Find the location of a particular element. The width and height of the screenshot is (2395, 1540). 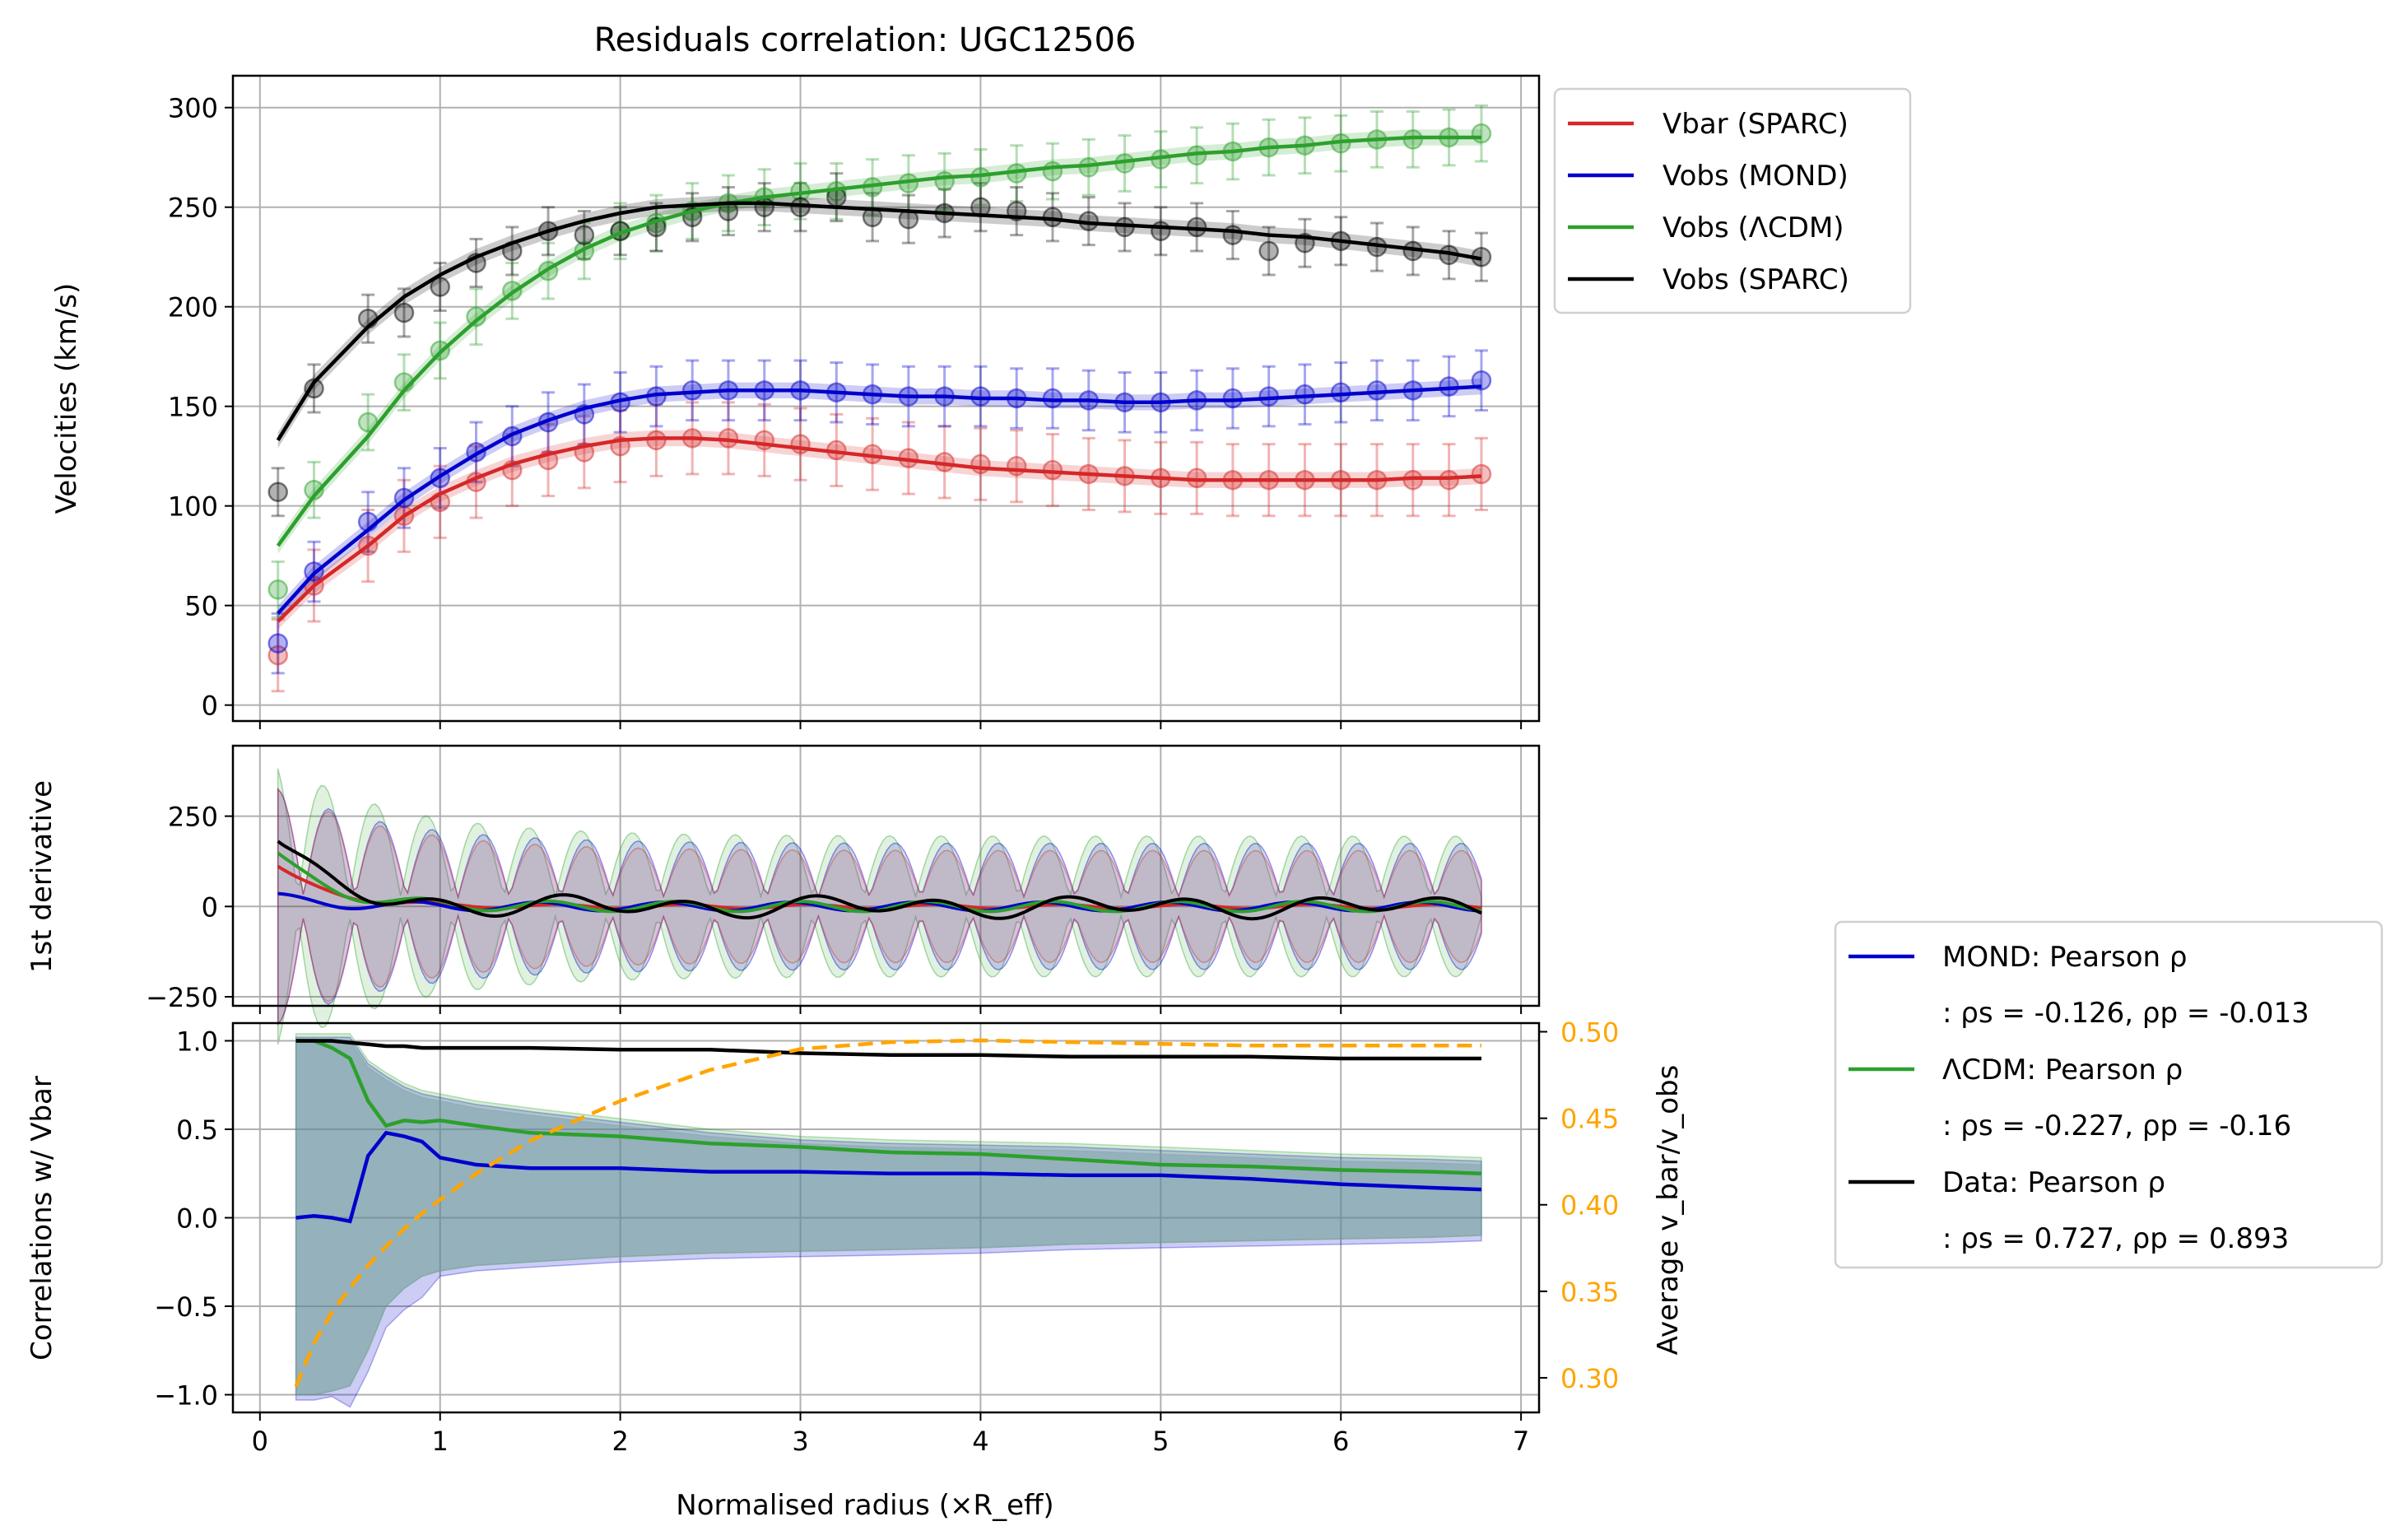

velocity-ytick-label: 200 is located at coordinates (193, 307).